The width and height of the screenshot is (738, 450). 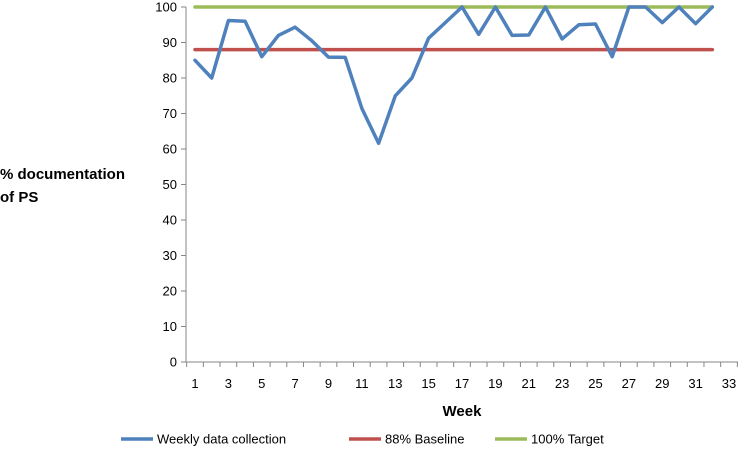 What do you see at coordinates (170, 42) in the screenshot?
I see `y-tick-label: 90` at bounding box center [170, 42].